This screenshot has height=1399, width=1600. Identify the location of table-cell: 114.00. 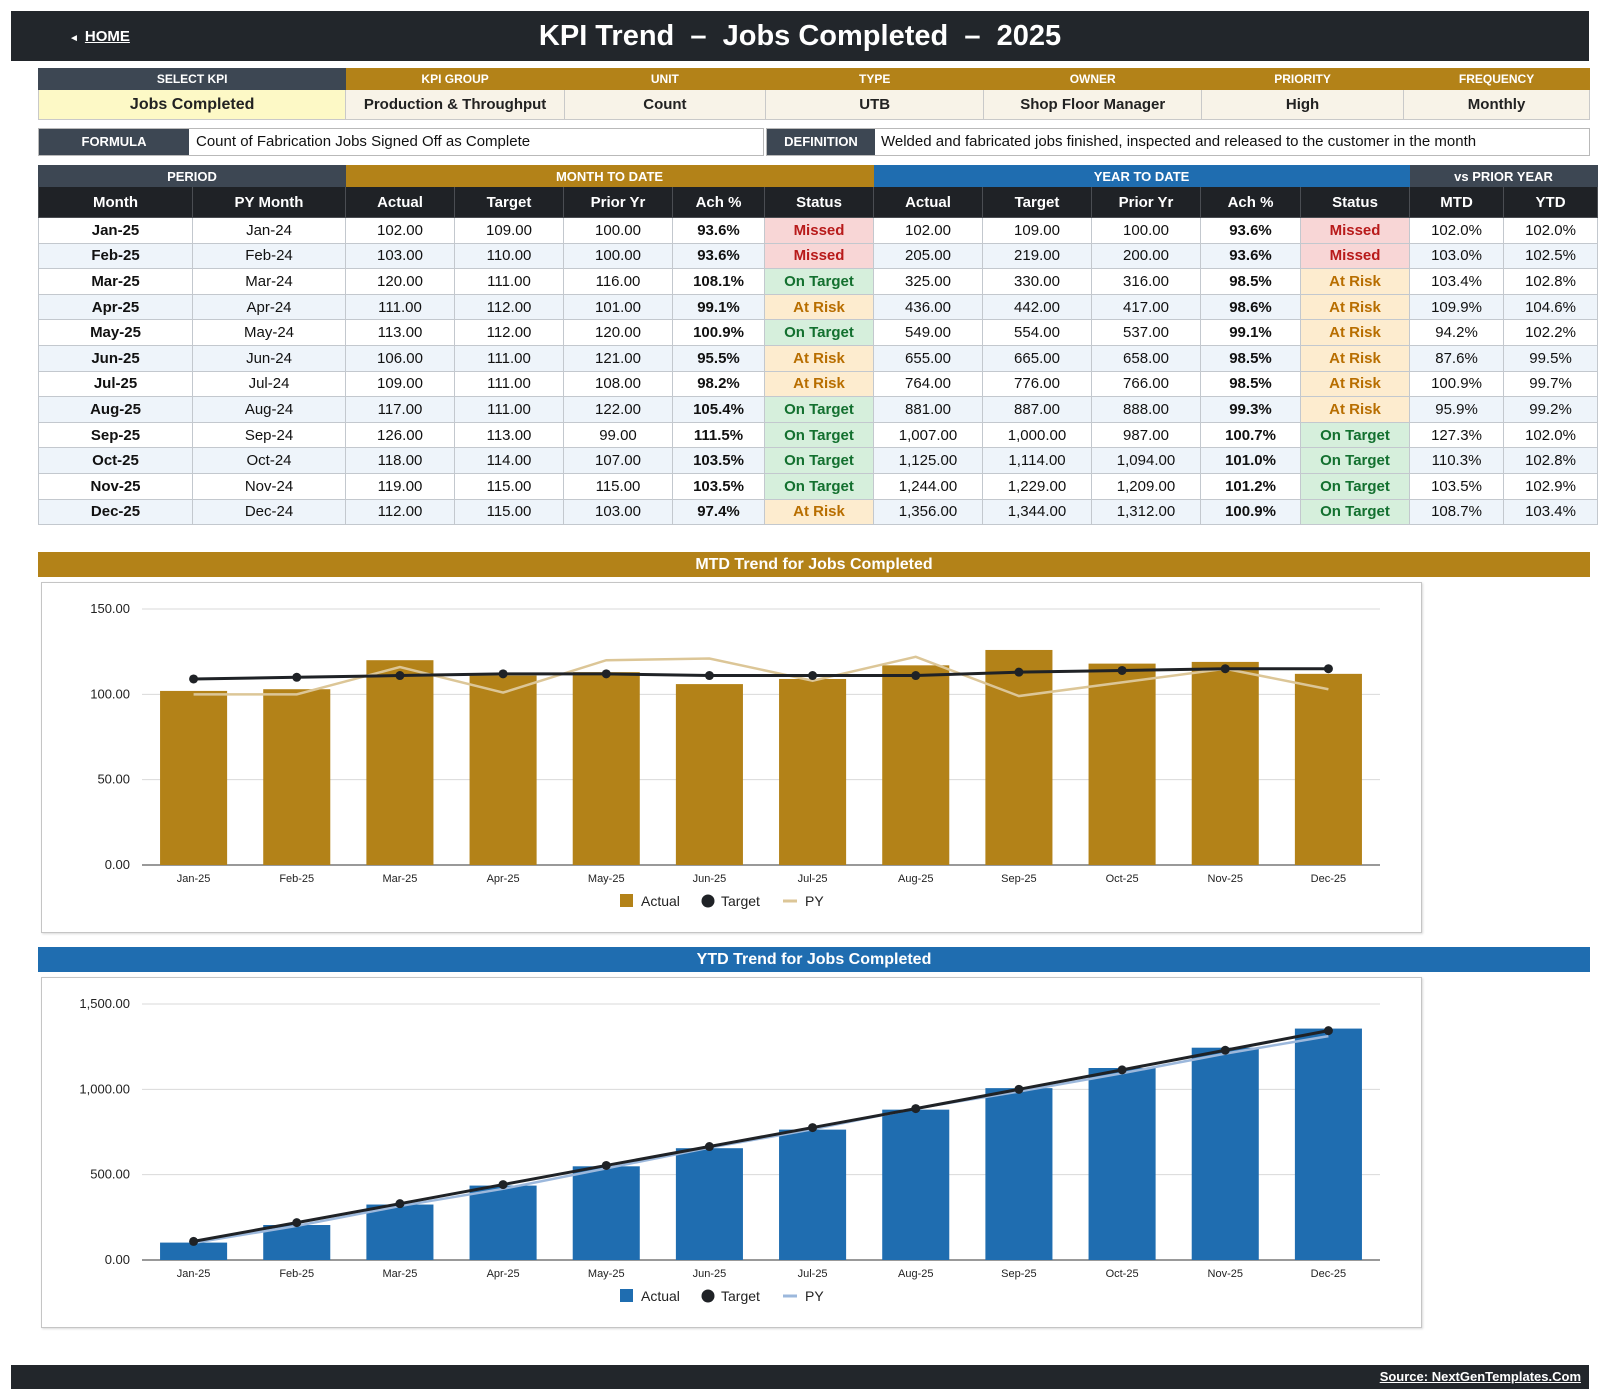
(509, 460).